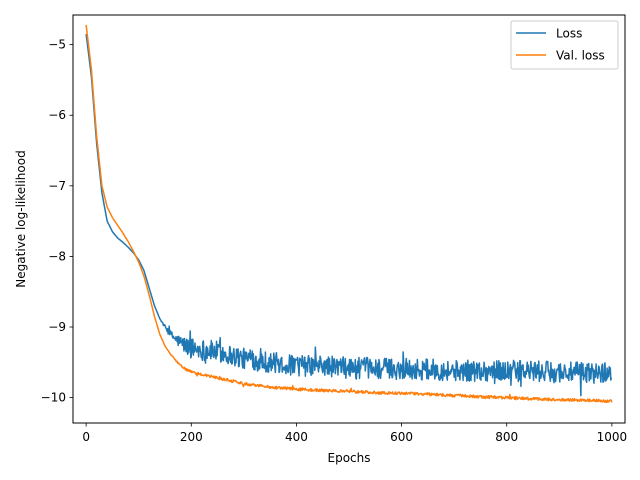 This screenshot has height=480, width=640. What do you see at coordinates (53, 398) in the screenshot?
I see `y-tick-label: −10` at bounding box center [53, 398].